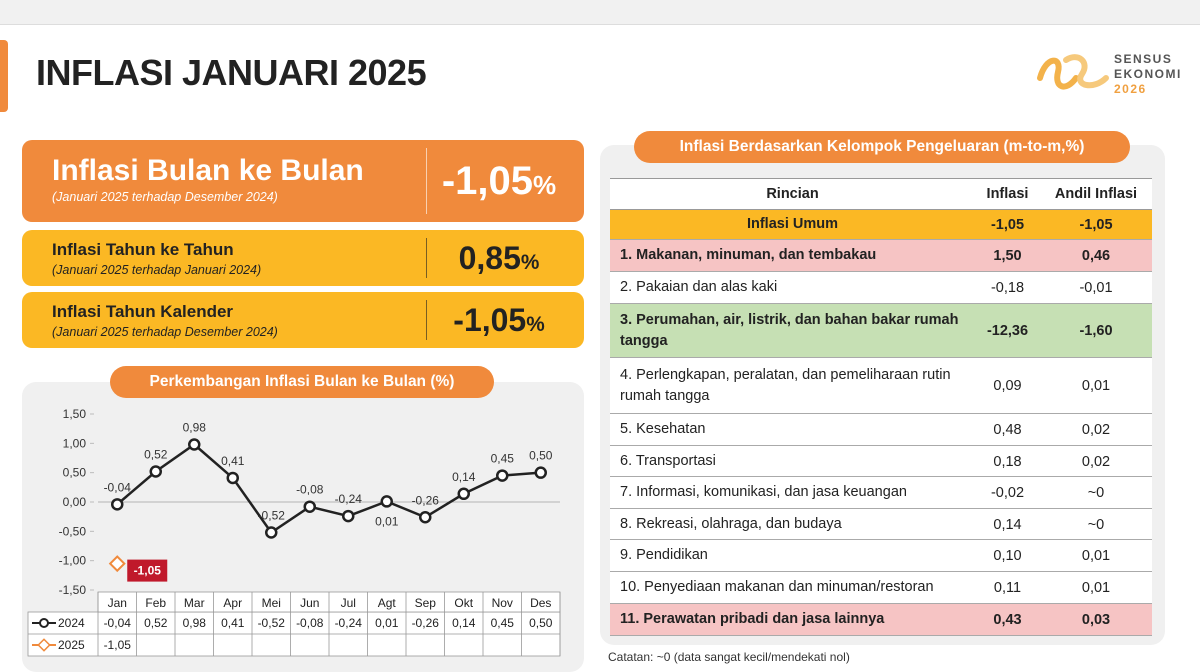  What do you see at coordinates (540, 603) in the screenshot?
I see `x-tick-label: Des` at bounding box center [540, 603].